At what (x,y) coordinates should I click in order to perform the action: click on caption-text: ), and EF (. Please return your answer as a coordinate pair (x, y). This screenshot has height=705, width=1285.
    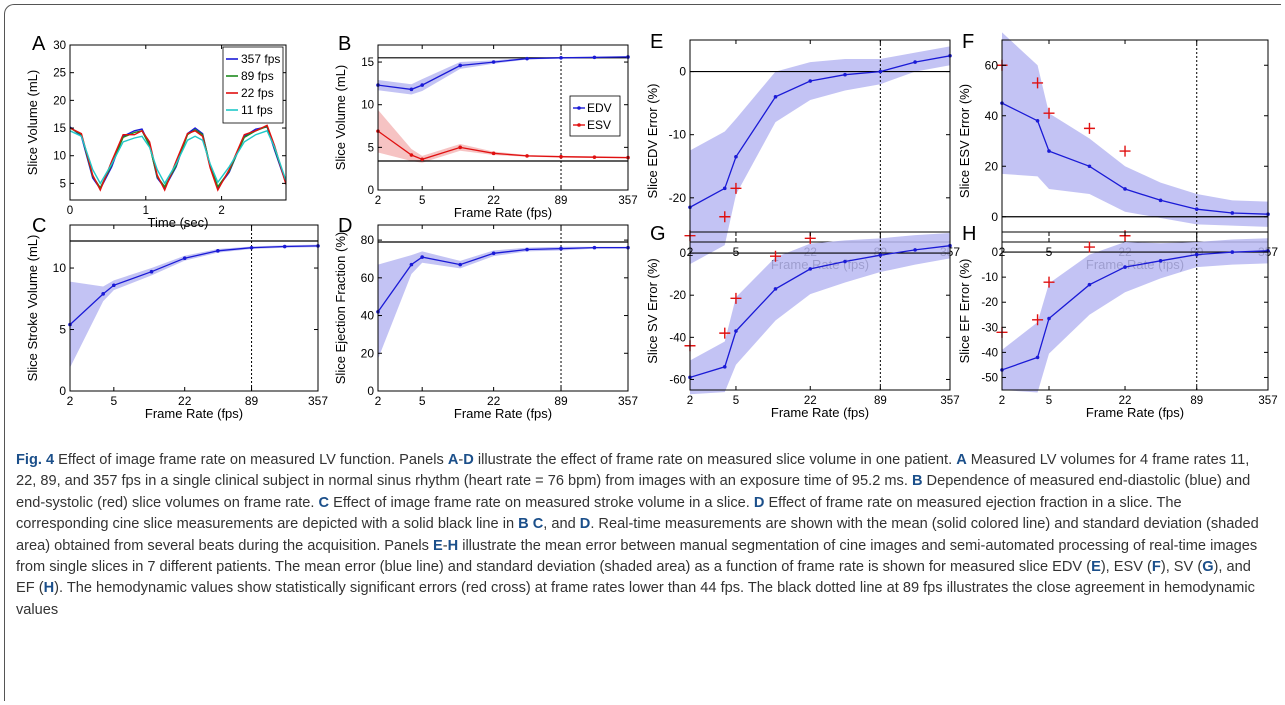
    Looking at the image, I should click on (633, 578).